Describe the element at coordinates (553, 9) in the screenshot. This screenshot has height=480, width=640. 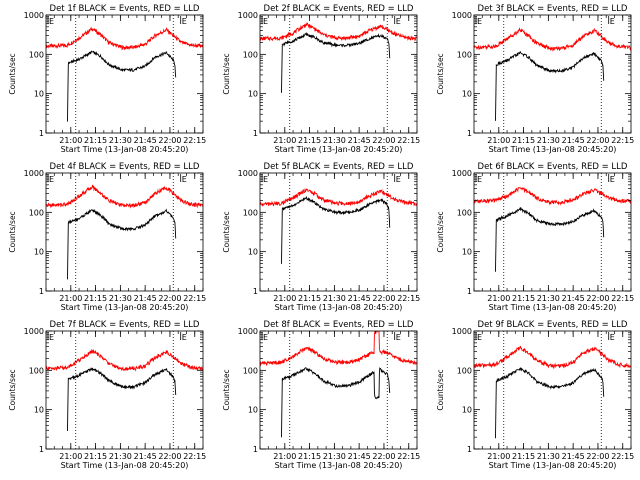
I see `panel-title: Det 3f BLACK = Events, RED = LLD` at that location.